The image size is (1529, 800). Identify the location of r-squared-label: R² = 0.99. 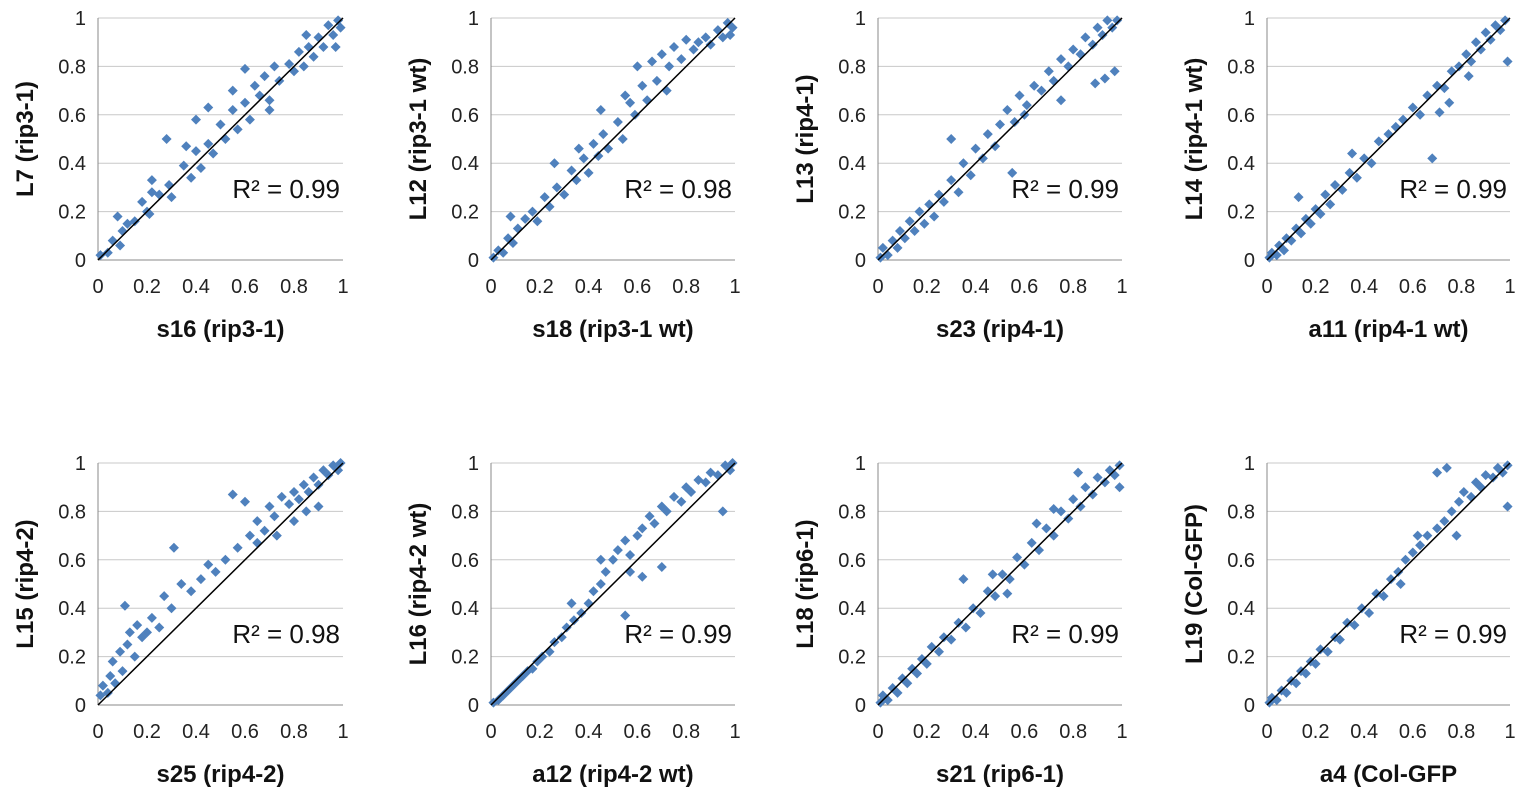
(1453, 189).